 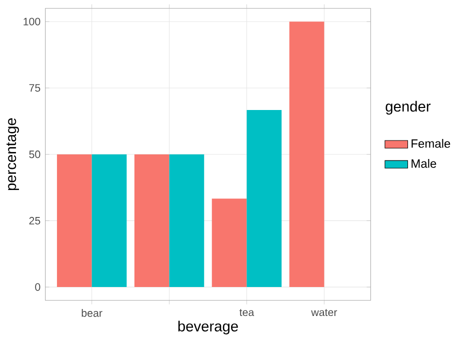 I want to click on legend-title: gender, so click(x=408, y=107).